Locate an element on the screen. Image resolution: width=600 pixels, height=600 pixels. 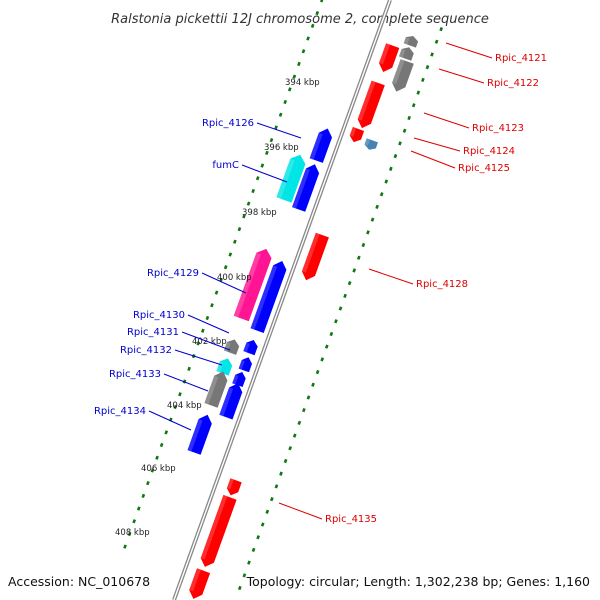
gene-label-rpic-4125: Rpic_4125 is located at coordinates (484, 168).